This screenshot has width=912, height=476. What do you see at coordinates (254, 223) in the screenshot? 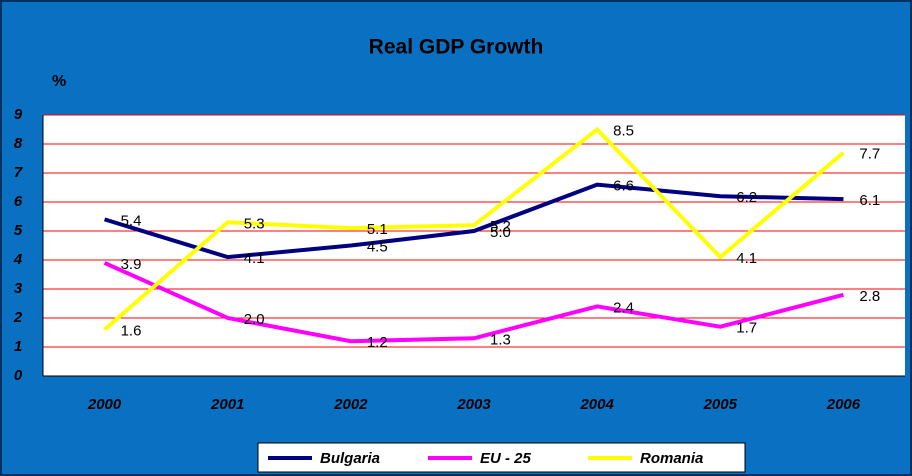
I see `data-label: 5.3` at bounding box center [254, 223].